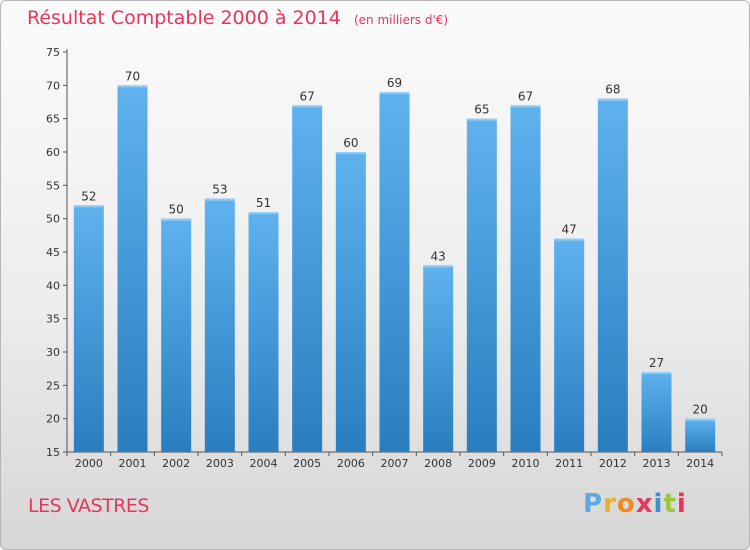 The height and width of the screenshot is (550, 750). I want to click on proxiti-logo: Proxiti, so click(635, 504).